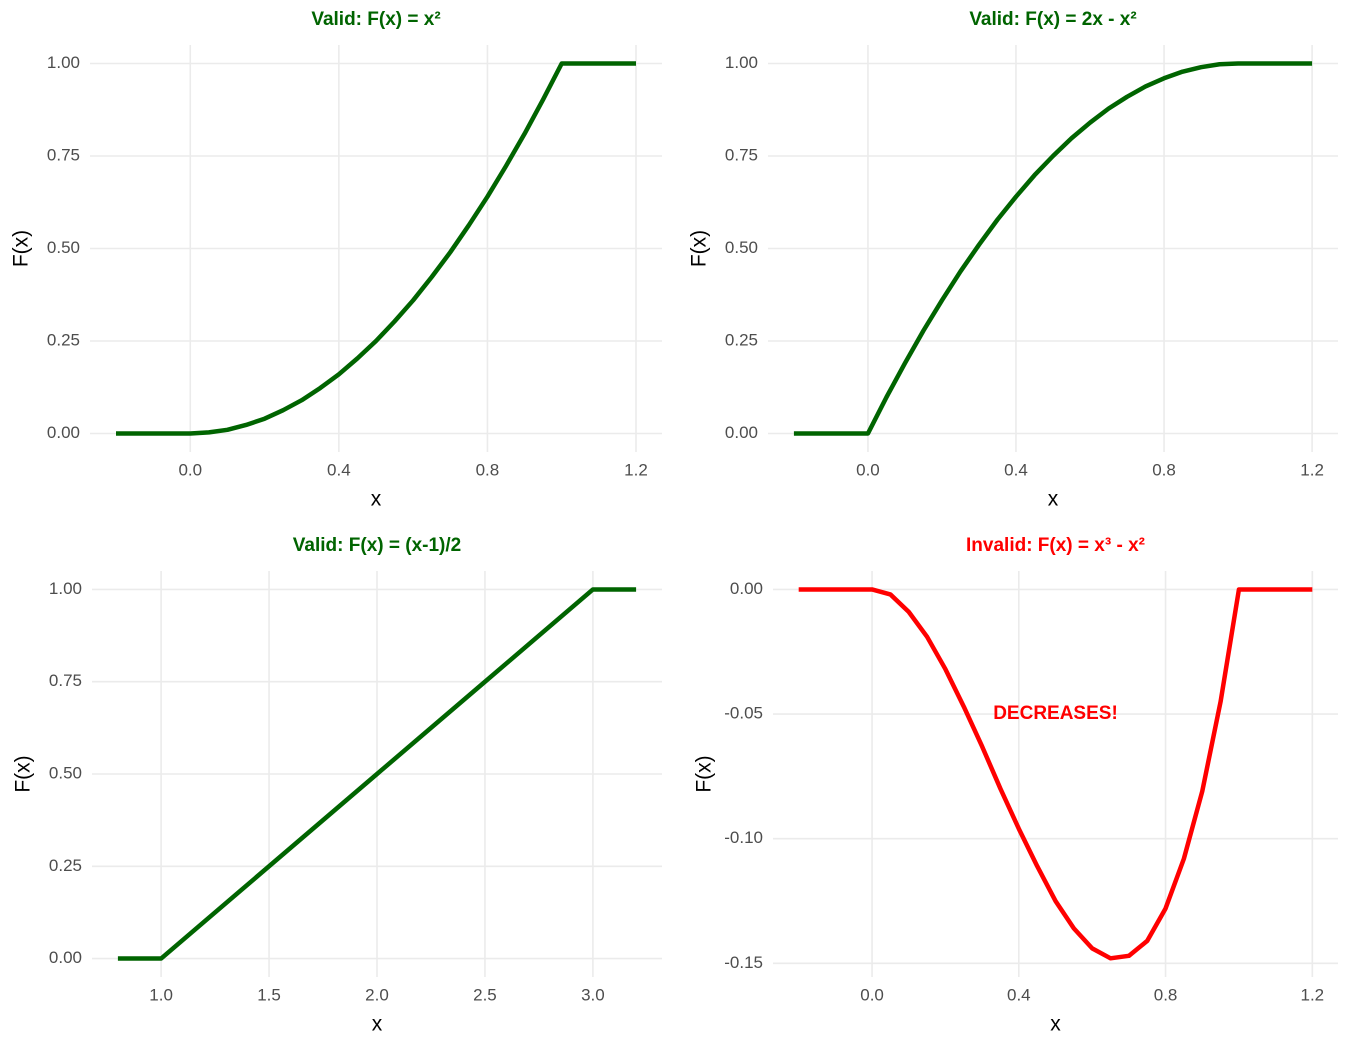  I want to click on panel-title: Valid: F(x) = 2x - x², so click(1052, 19).